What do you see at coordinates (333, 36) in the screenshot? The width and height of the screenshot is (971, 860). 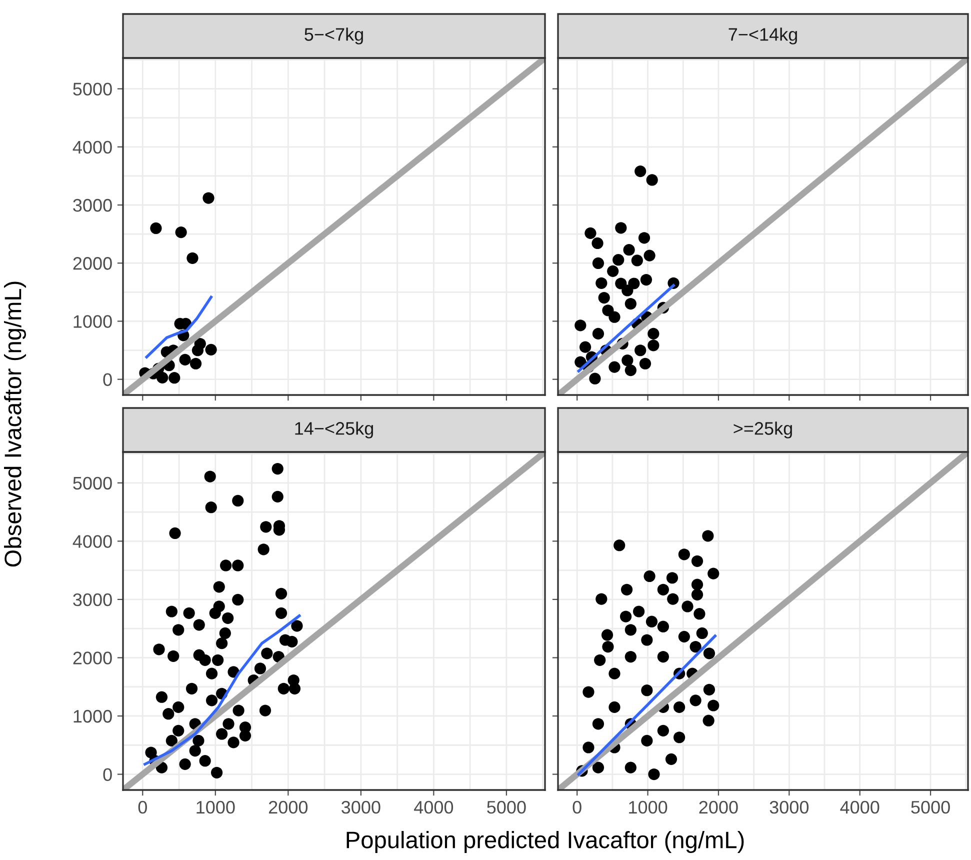 I see `chart-title: 5−<7kg` at bounding box center [333, 36].